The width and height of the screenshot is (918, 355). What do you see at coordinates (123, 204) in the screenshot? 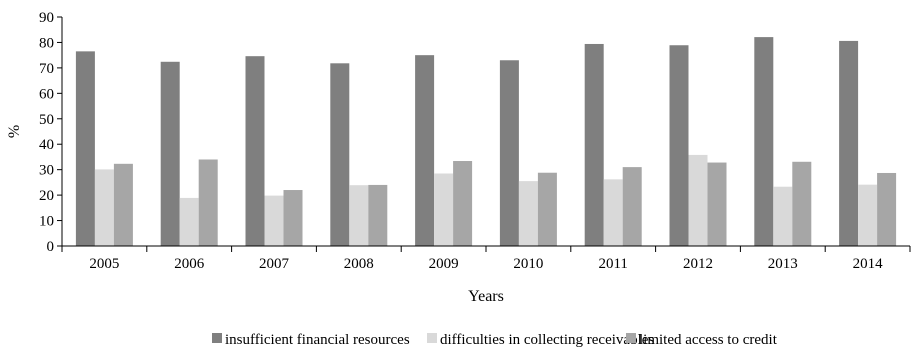
I see `bar-limited-access-to-credit-2005` at bounding box center [123, 204].